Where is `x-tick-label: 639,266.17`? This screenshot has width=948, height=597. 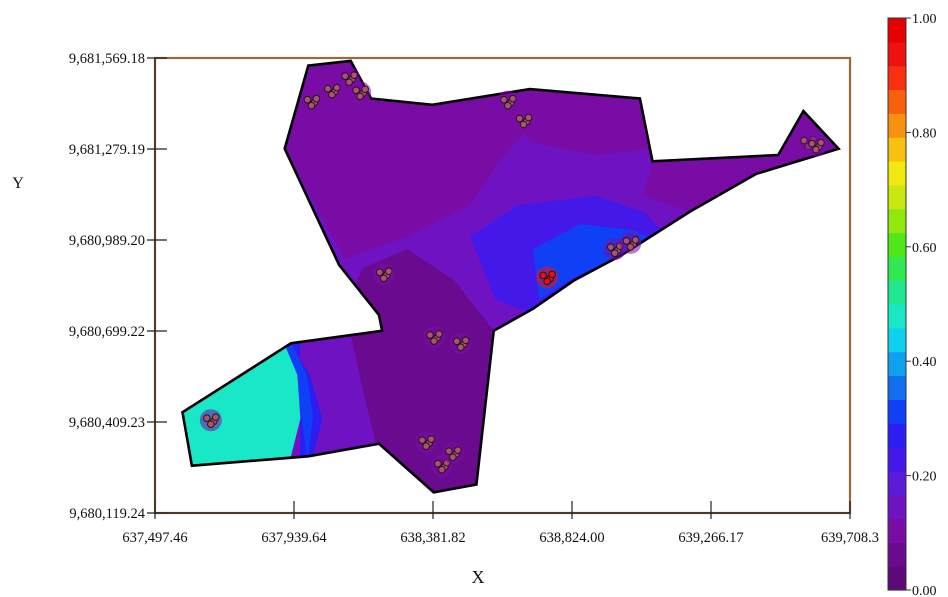
x-tick-label: 639,266.17 is located at coordinates (710, 538).